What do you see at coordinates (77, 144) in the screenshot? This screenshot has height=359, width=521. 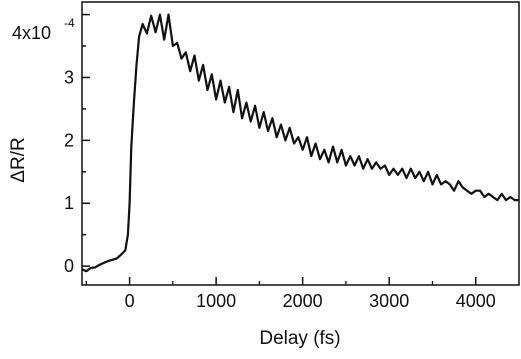 I see `y-axis-ticks: 0 1 2 3` at bounding box center [77, 144].